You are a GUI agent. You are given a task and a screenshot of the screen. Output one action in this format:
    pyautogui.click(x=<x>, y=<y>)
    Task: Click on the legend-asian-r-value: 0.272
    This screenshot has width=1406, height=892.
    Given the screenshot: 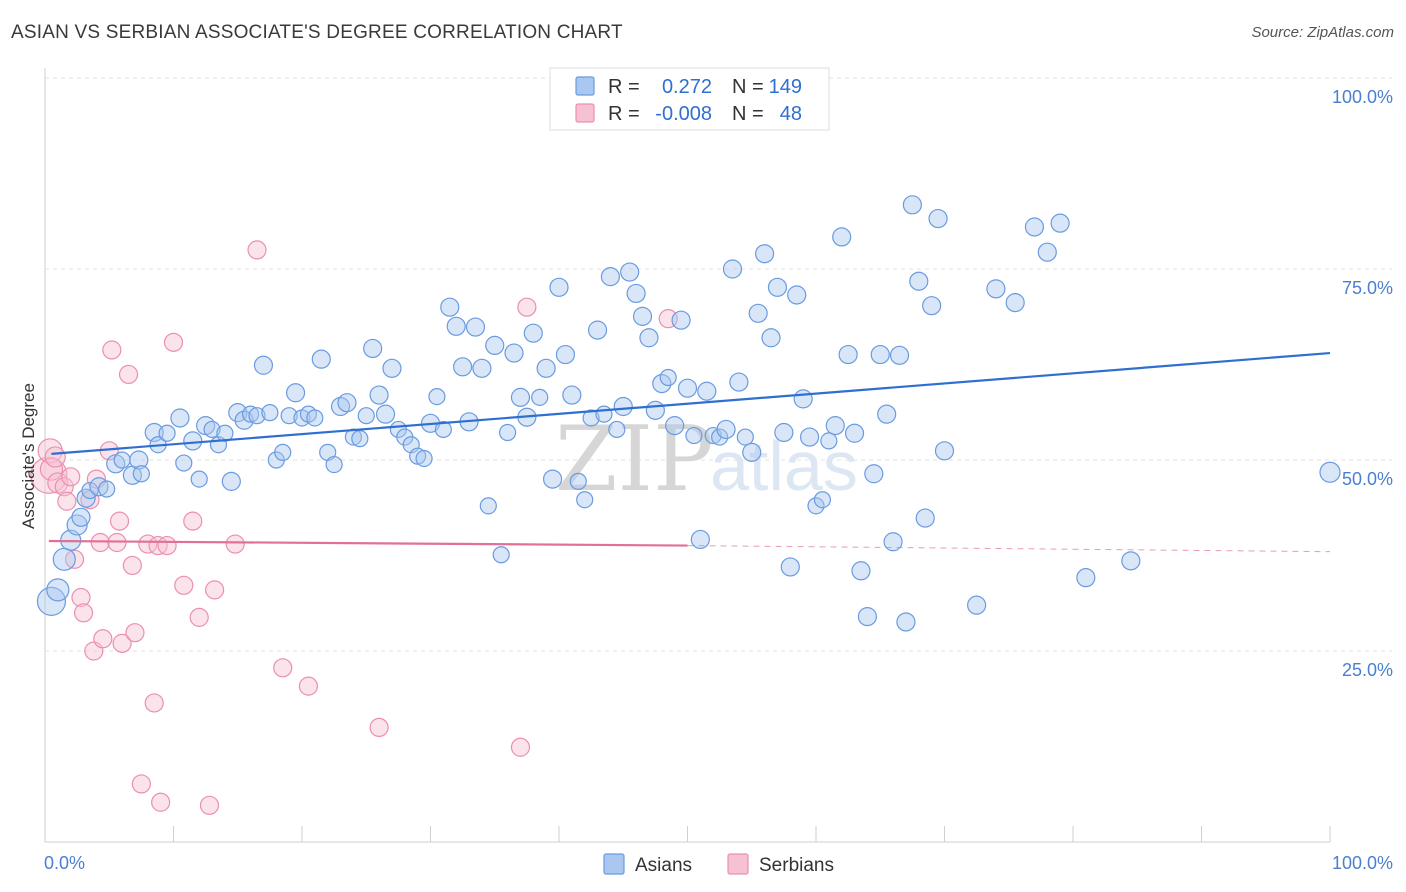 What is the action you would take?
    pyautogui.click(x=687, y=87)
    